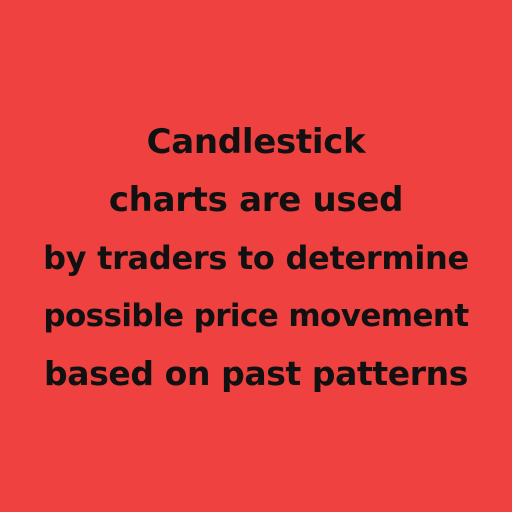 Image resolution: width=512 pixels, height=512 pixels. What do you see at coordinates (256, 373) in the screenshot?
I see `text-line-5: based on past patterns` at bounding box center [256, 373].